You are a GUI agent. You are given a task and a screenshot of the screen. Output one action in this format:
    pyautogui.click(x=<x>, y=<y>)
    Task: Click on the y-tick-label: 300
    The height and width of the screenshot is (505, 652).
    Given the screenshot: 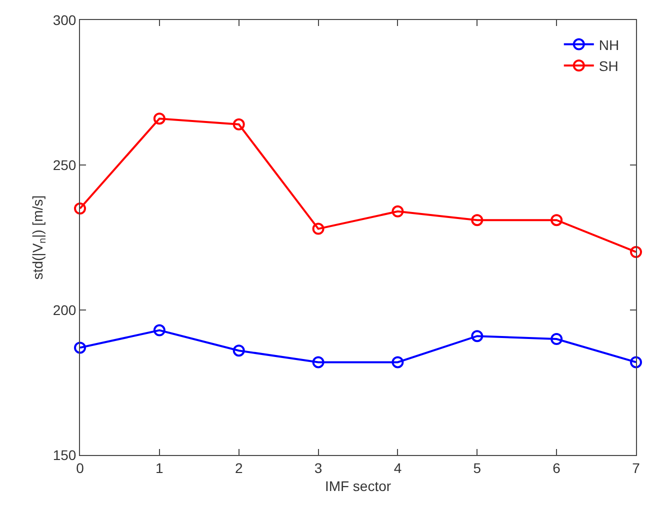 What is the action you would take?
    pyautogui.click(x=64, y=20)
    